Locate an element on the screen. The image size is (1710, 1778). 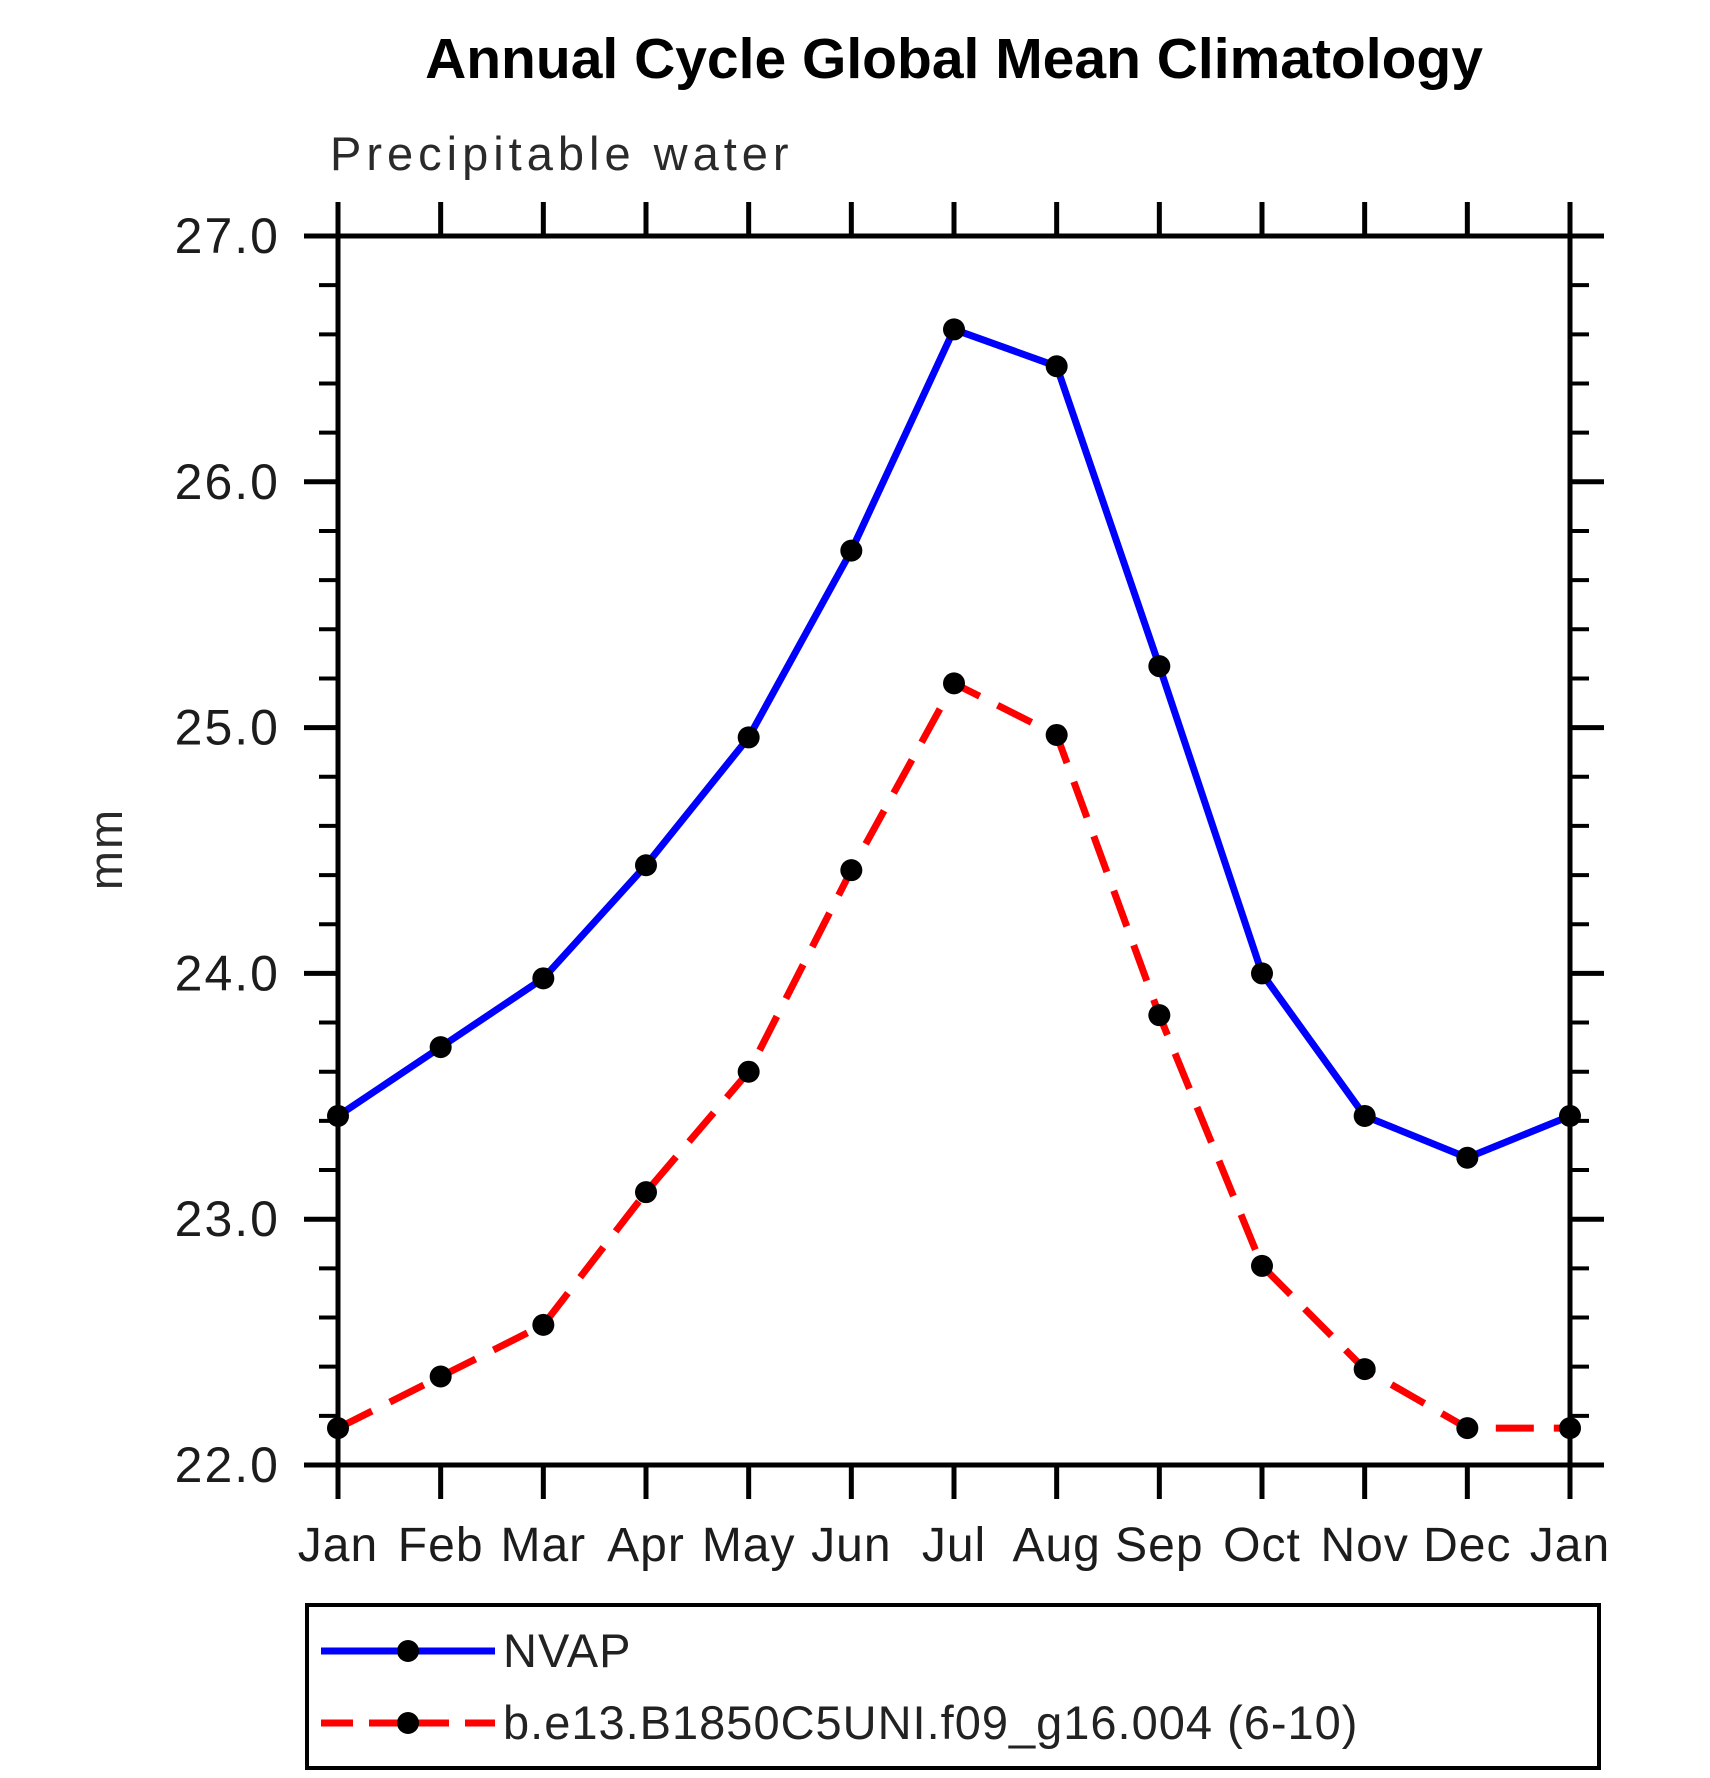
x-tick-label: Apr is located at coordinates (646, 1545).